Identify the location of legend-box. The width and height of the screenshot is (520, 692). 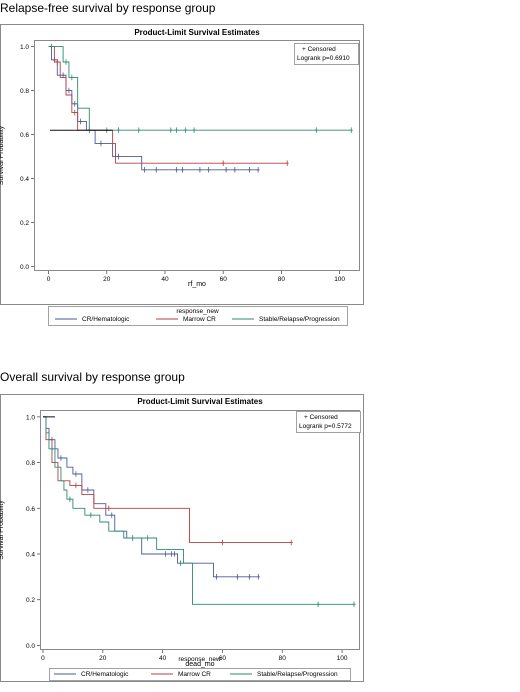
(198, 316).